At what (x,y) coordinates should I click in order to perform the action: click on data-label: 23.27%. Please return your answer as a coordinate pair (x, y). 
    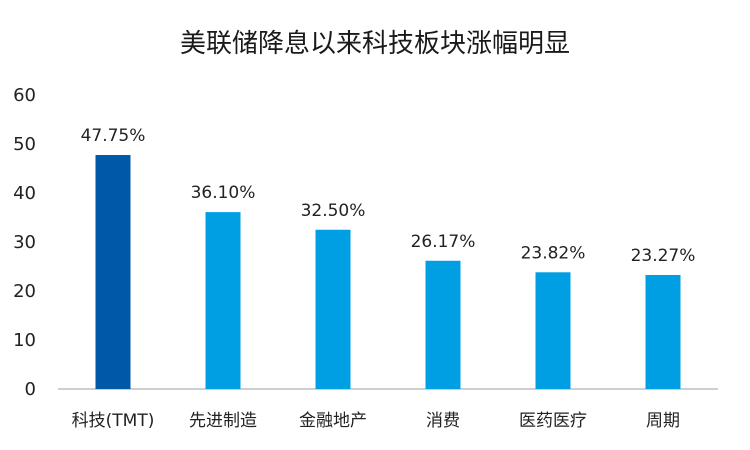
    Looking at the image, I should click on (663, 256).